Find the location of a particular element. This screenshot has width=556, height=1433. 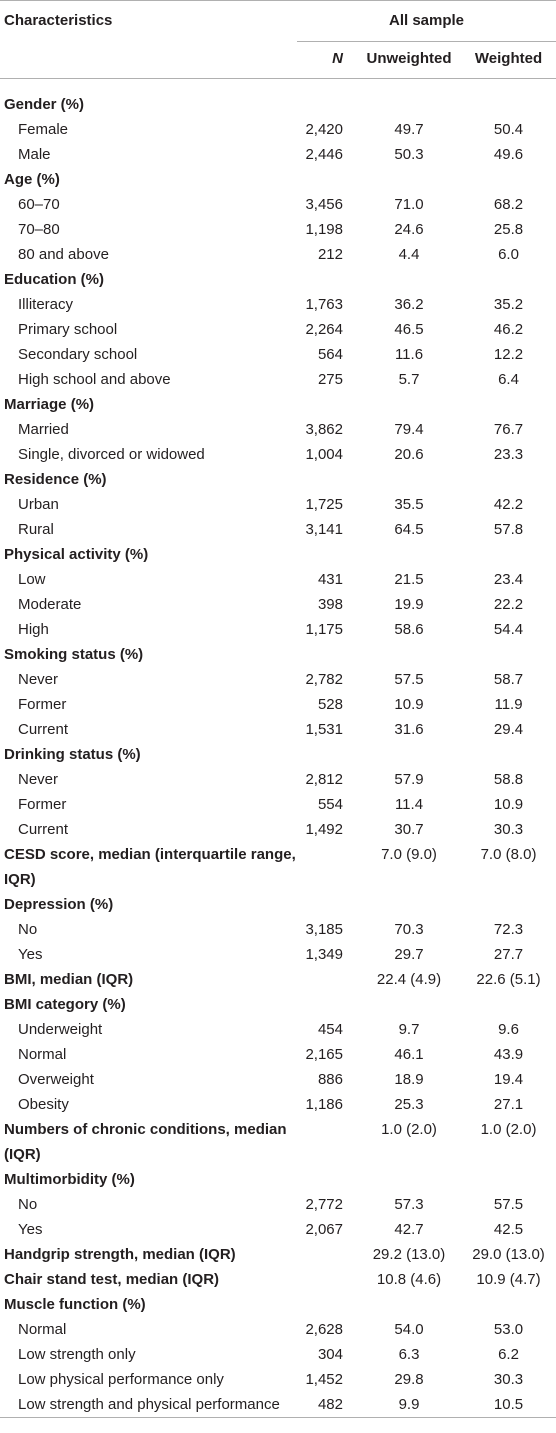

cell: 10.9 (4.7) is located at coordinates (508, 1279).